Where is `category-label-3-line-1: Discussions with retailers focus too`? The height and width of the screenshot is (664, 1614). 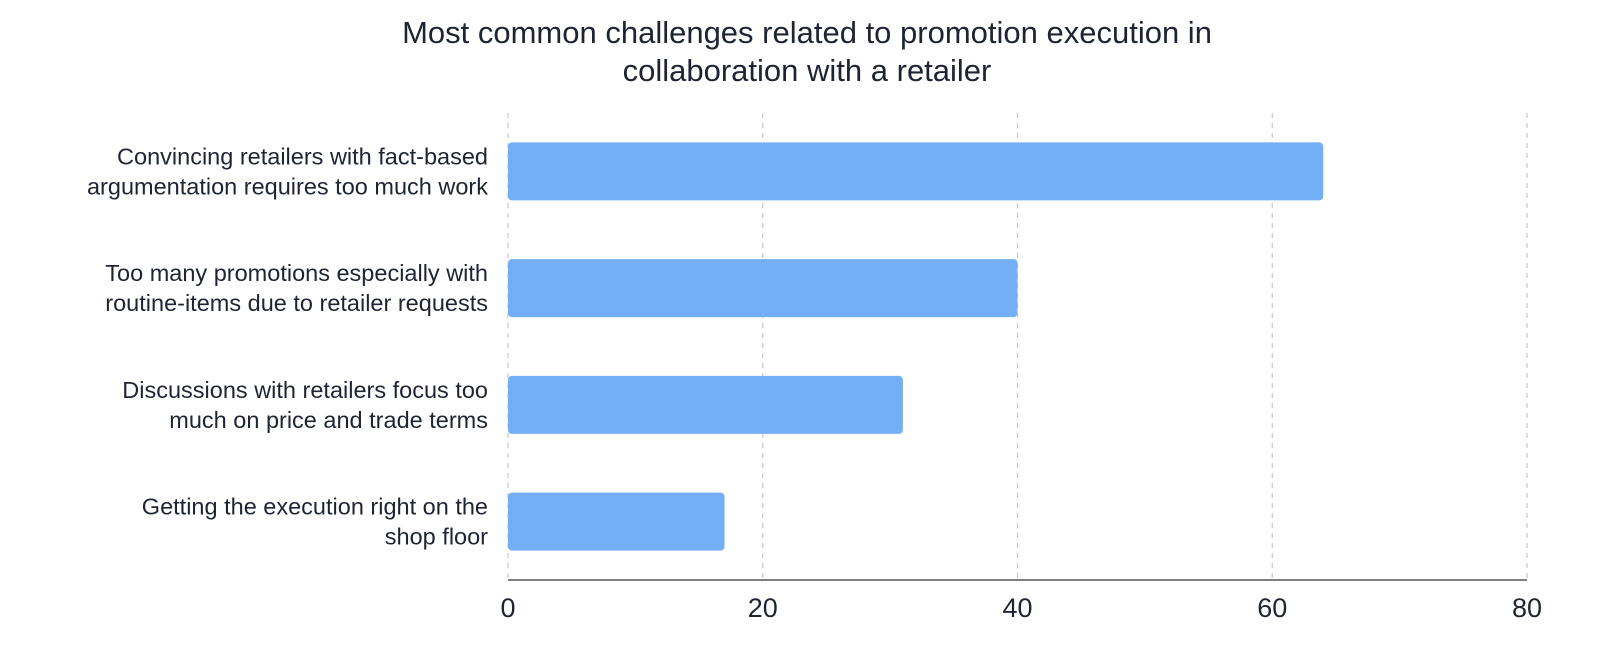 category-label-3-line-1: Discussions with retailers focus too is located at coordinates (305, 390).